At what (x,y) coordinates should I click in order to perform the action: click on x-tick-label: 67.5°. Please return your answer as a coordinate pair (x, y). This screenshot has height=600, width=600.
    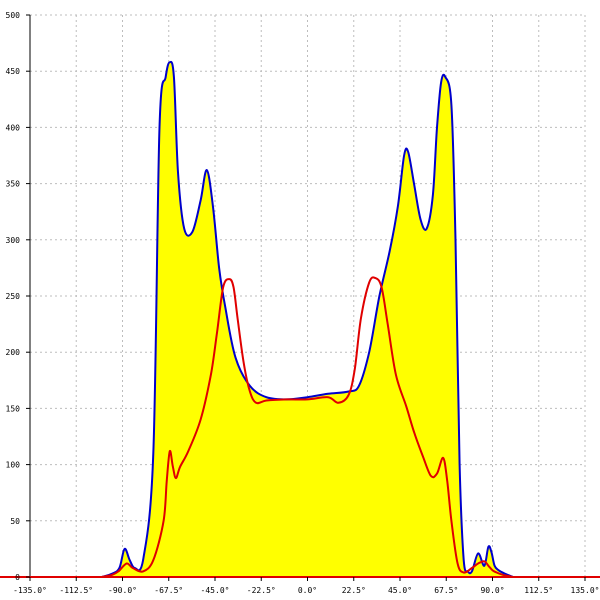
    Looking at the image, I should click on (446, 590).